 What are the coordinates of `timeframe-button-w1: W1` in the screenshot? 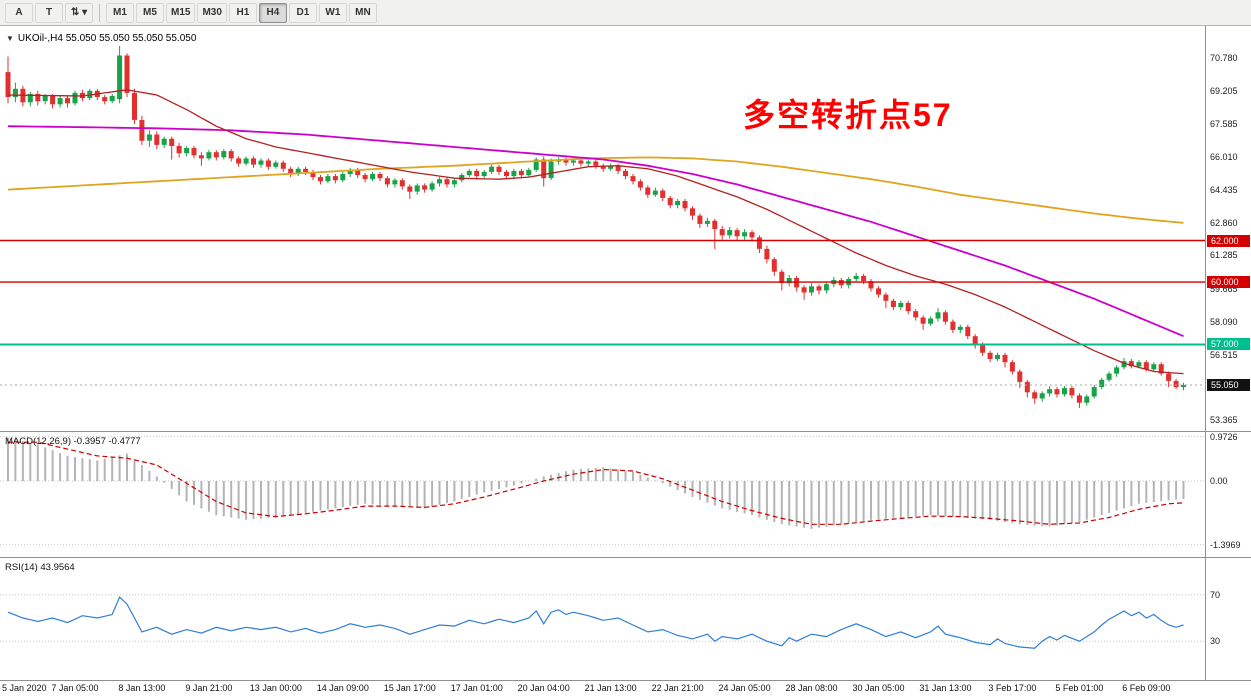 It's located at (332, 12).